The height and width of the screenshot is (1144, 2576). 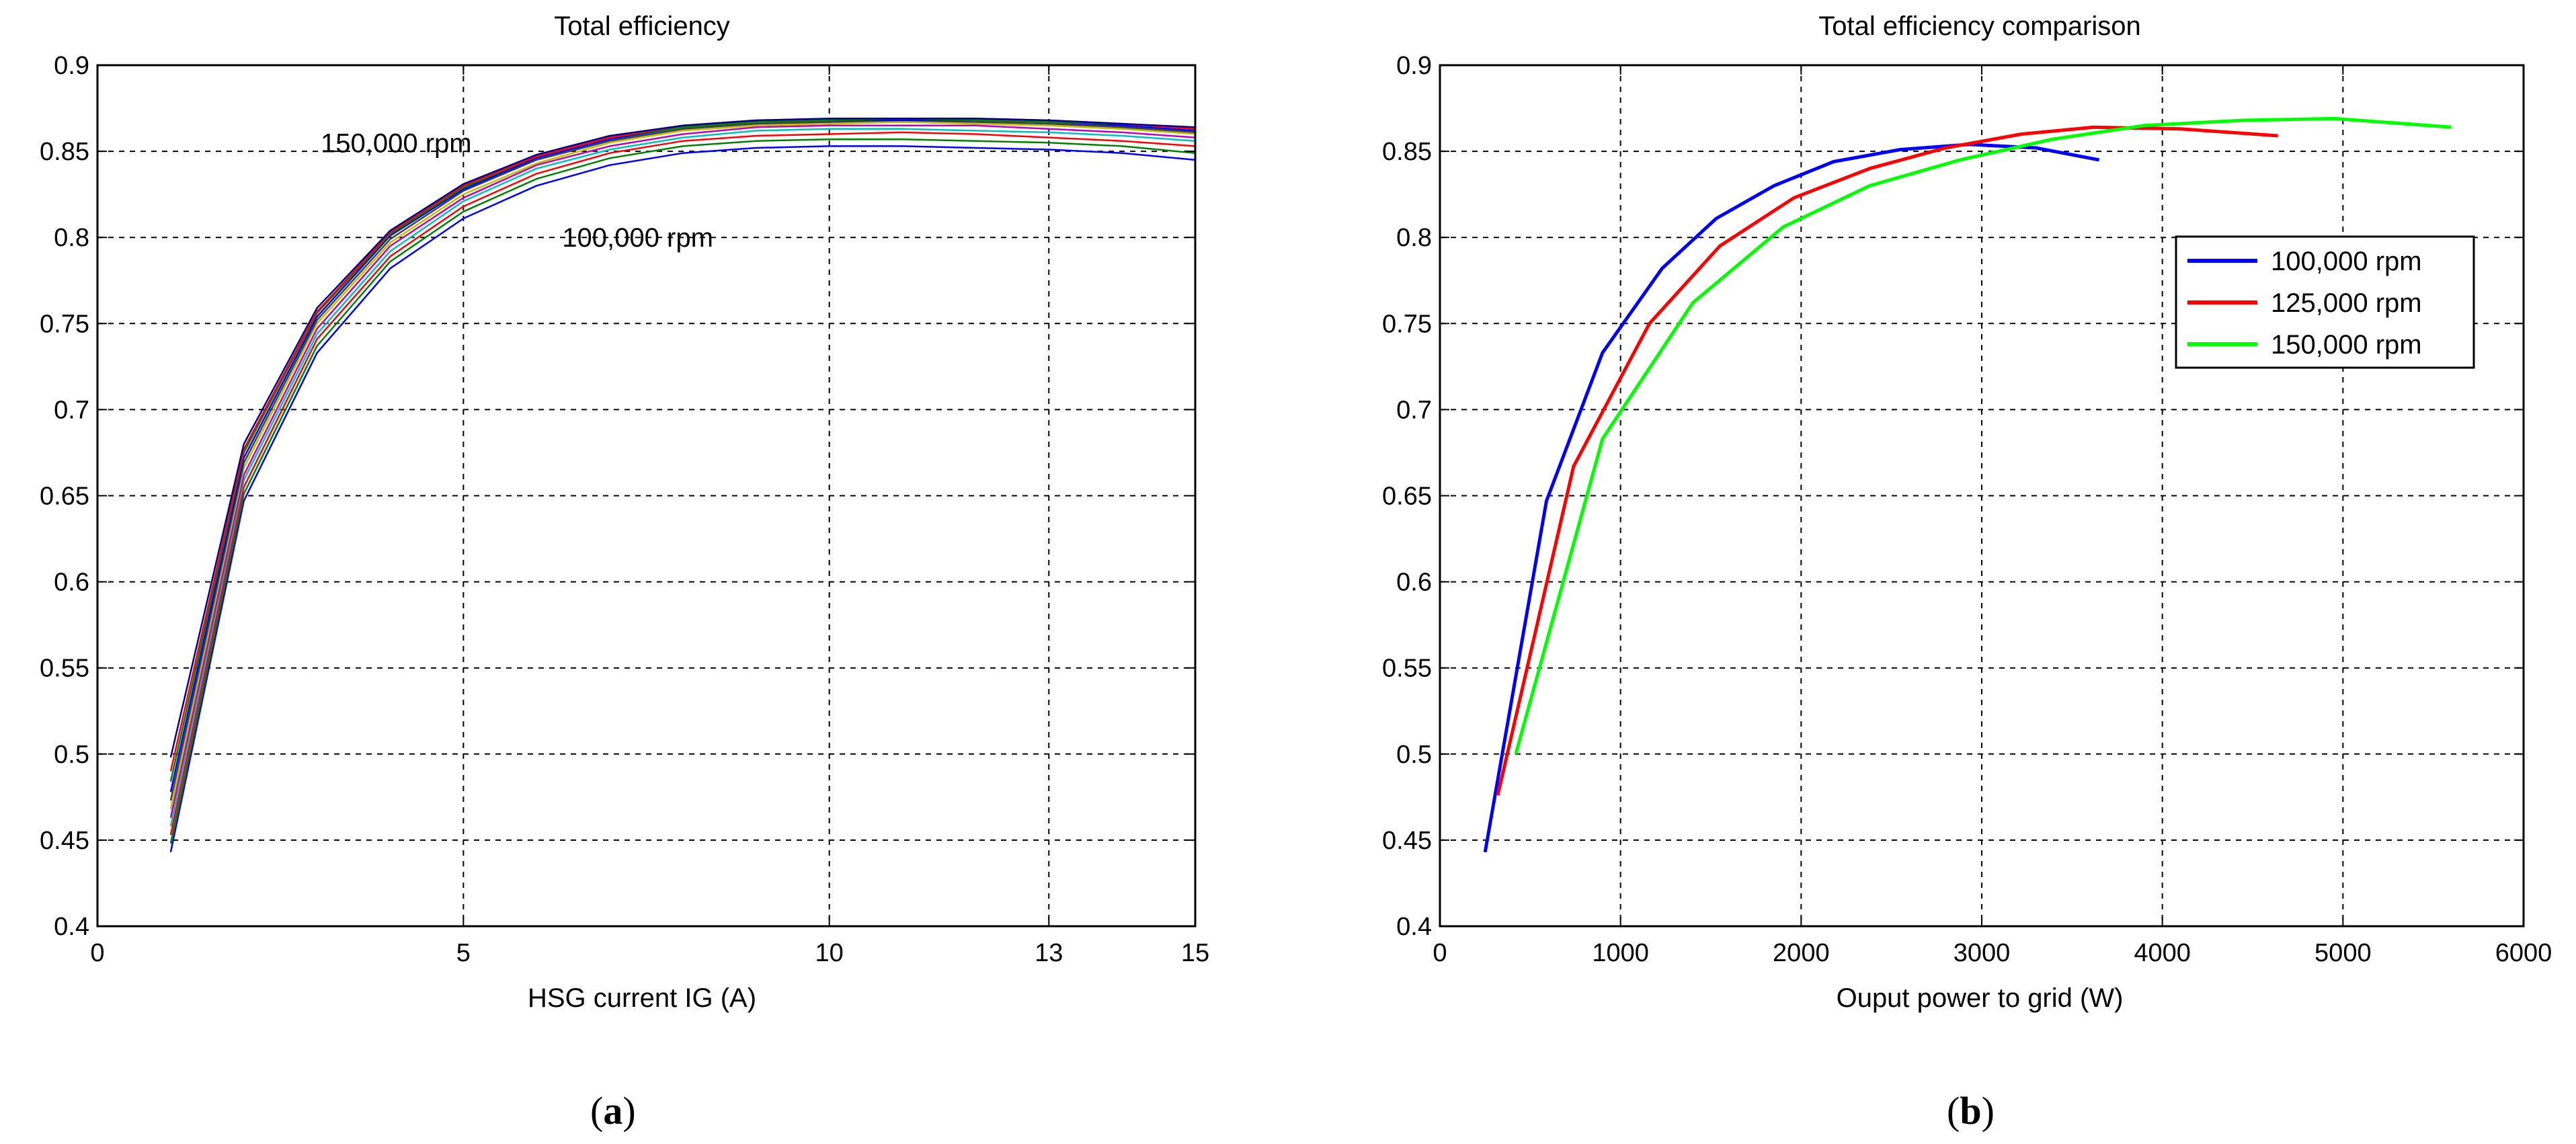 I want to click on chart-a-y-tick-label: 0.5, so click(x=71, y=755).